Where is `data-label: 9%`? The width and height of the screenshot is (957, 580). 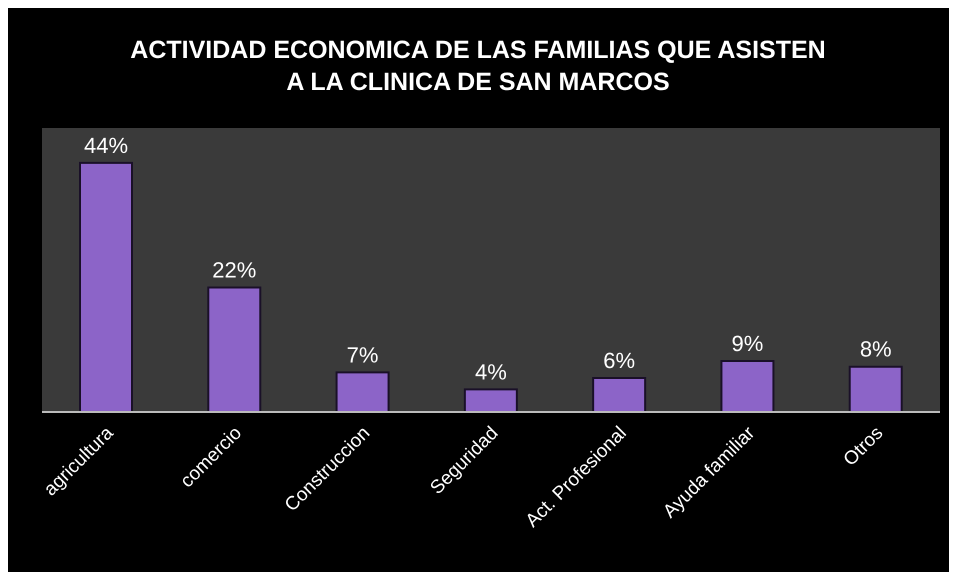 data-label: 9% is located at coordinates (748, 343).